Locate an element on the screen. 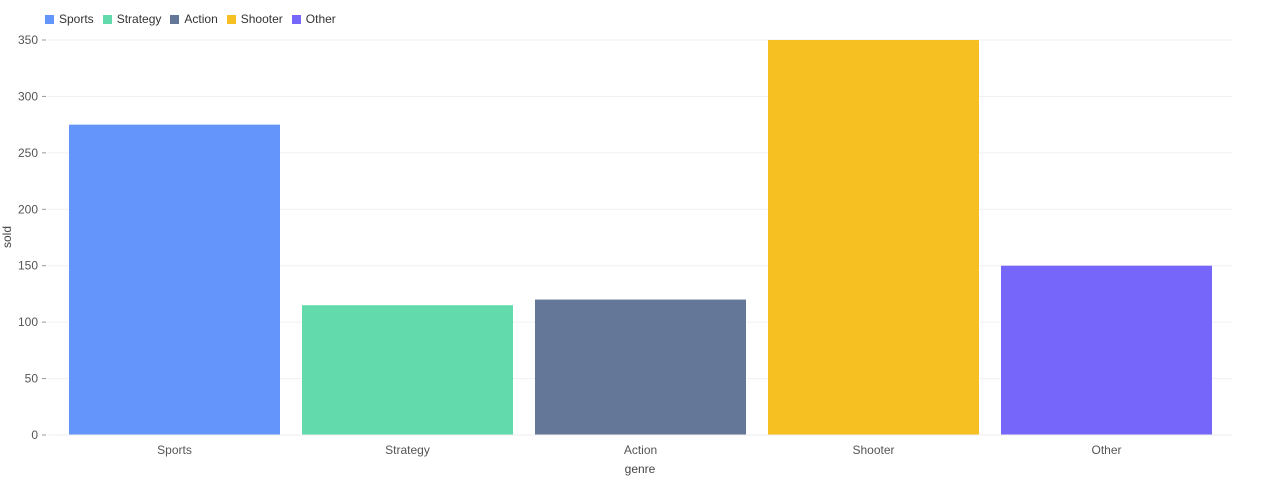  legend-swatch-sports is located at coordinates (49, 19).